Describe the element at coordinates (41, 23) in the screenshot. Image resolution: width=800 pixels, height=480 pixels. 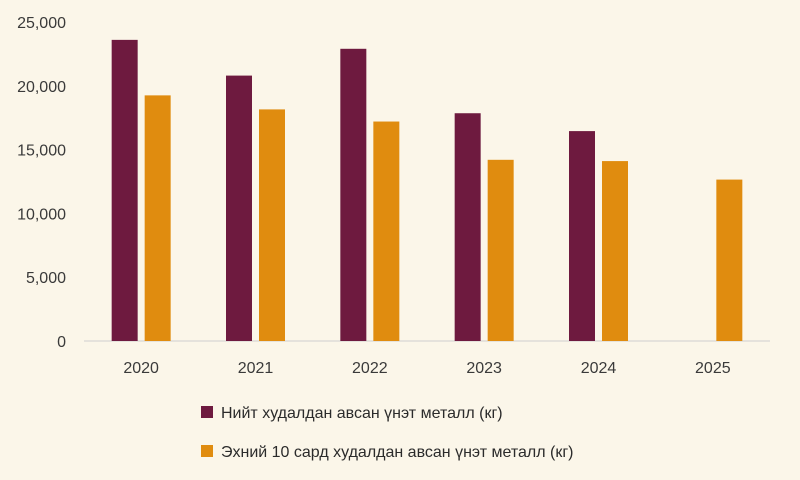
I see `y-tick-label: 25,000` at that location.